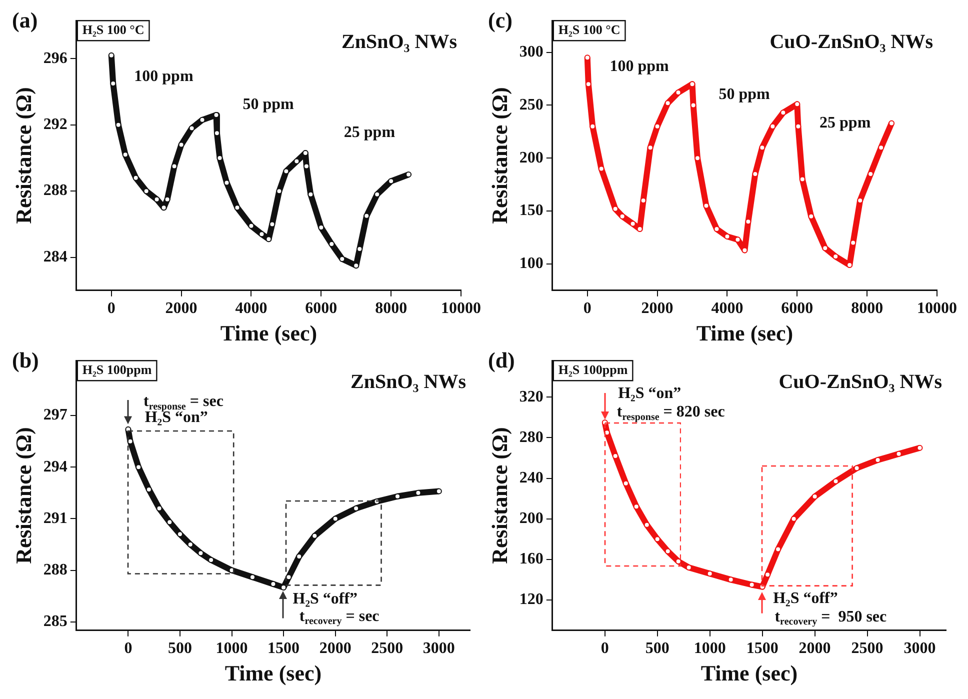 The height and width of the screenshot is (699, 968). Describe the element at coordinates (55, 257) in the screenshot. I see `y-tick-label: 284` at that location.